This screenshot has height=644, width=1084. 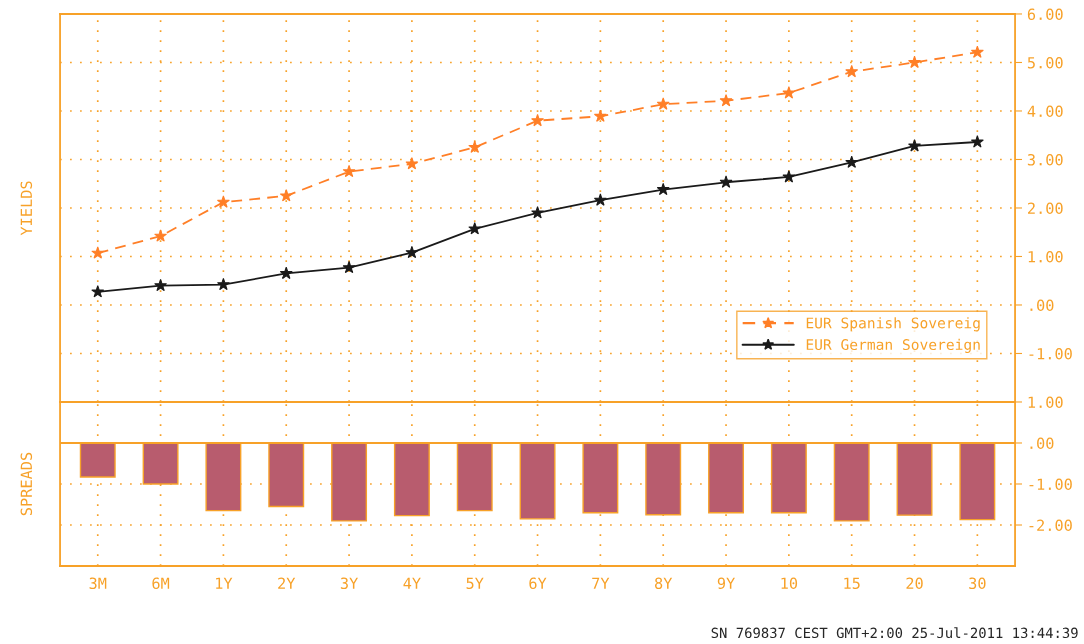 What do you see at coordinates (349, 583) in the screenshot?
I see `x-tick-label: 3Y` at bounding box center [349, 583].